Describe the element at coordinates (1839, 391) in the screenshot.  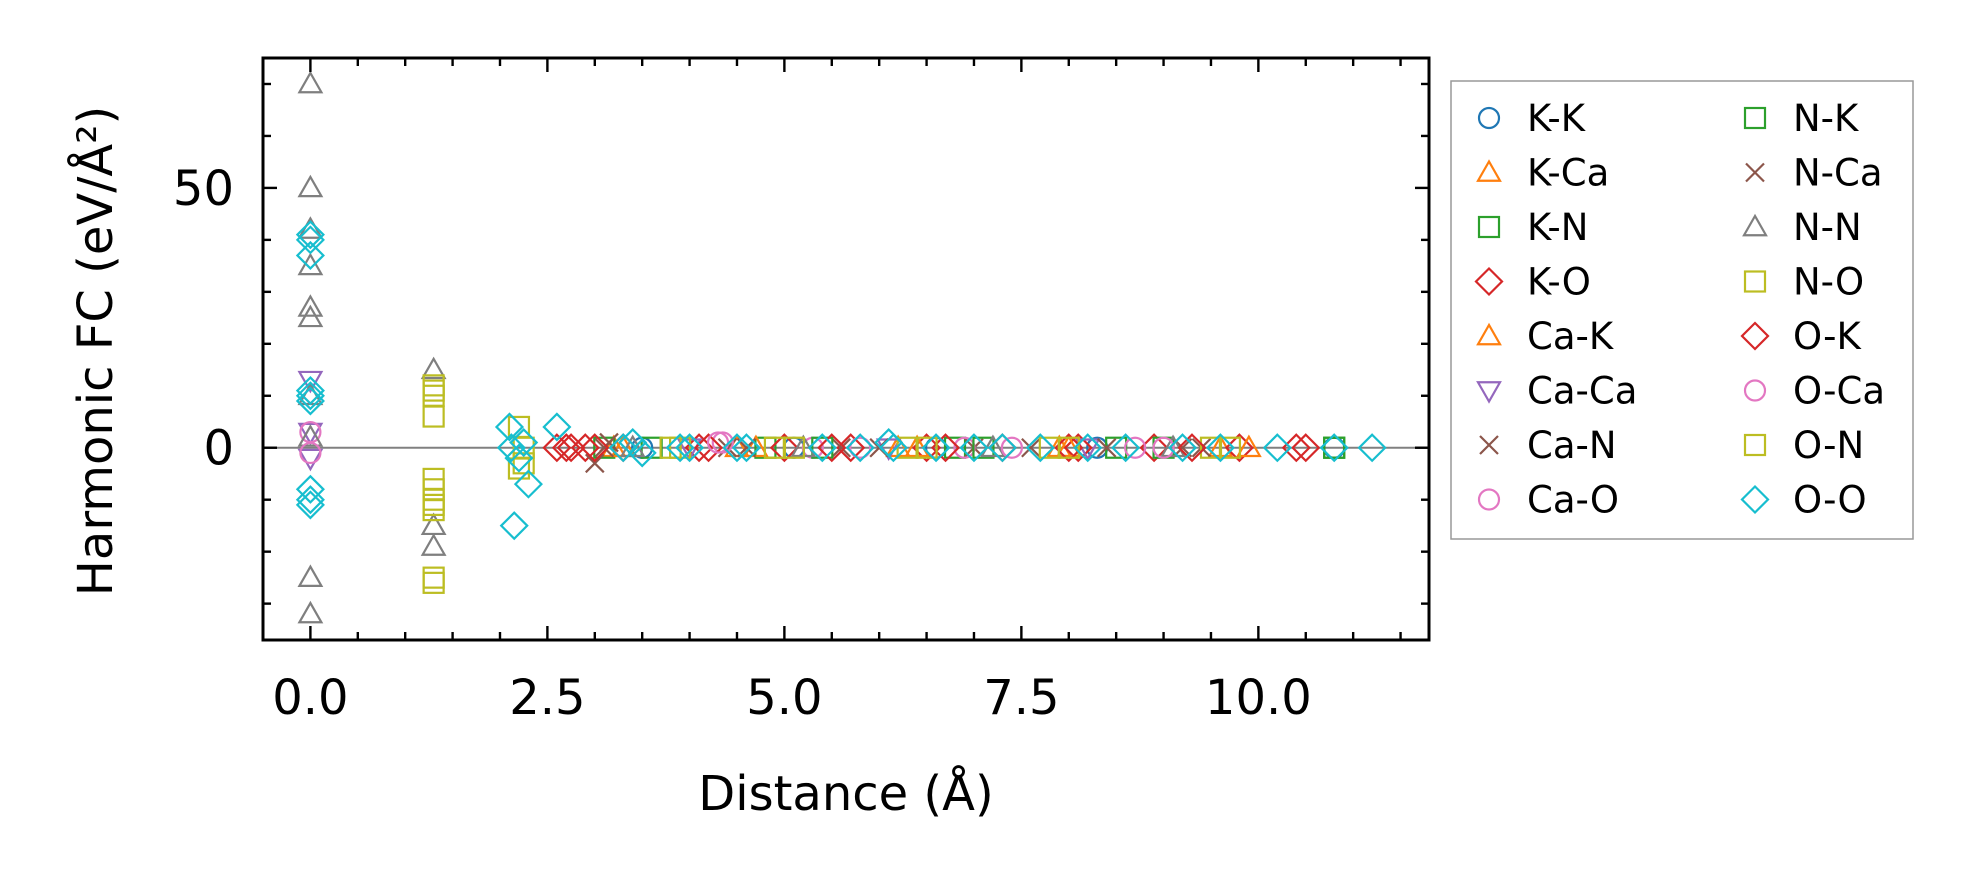
I see `legend-label: O-Ca` at that location.